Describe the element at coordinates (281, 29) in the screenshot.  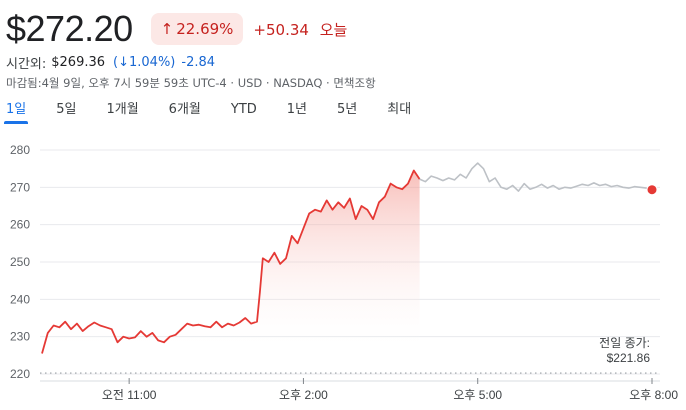
I see `change-absolute: +50.34` at that location.